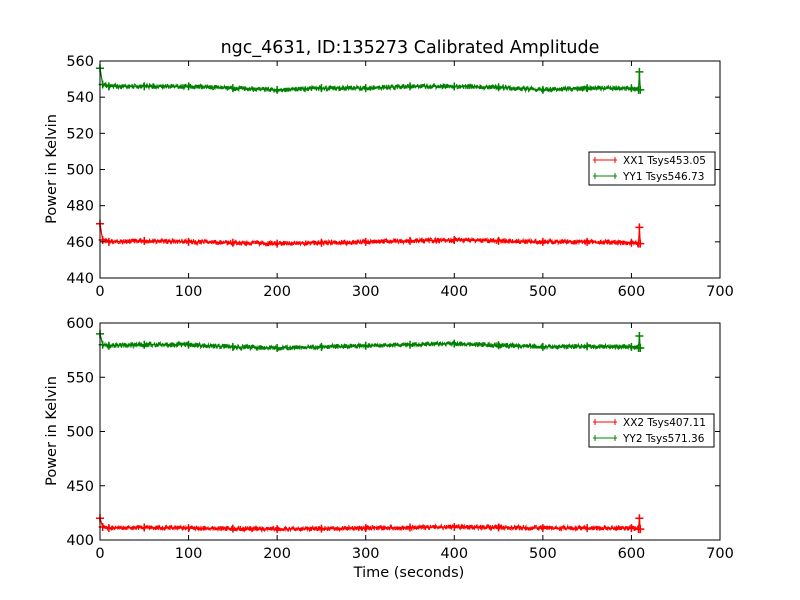  I want to click on legend: XX2 Tsys407.11 YY2 Tsys571.36, so click(651, 430).